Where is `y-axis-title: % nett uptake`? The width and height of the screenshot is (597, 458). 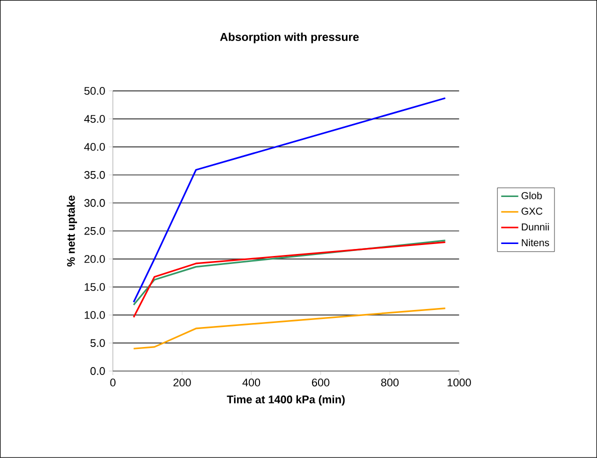
y-axis-title: % nett uptake is located at coordinates (72, 231).